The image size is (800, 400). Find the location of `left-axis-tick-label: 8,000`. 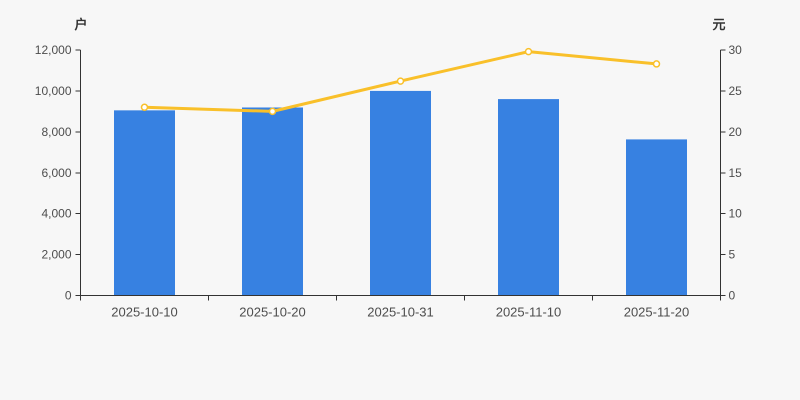

left-axis-tick-label: 8,000 is located at coordinates (56, 132).